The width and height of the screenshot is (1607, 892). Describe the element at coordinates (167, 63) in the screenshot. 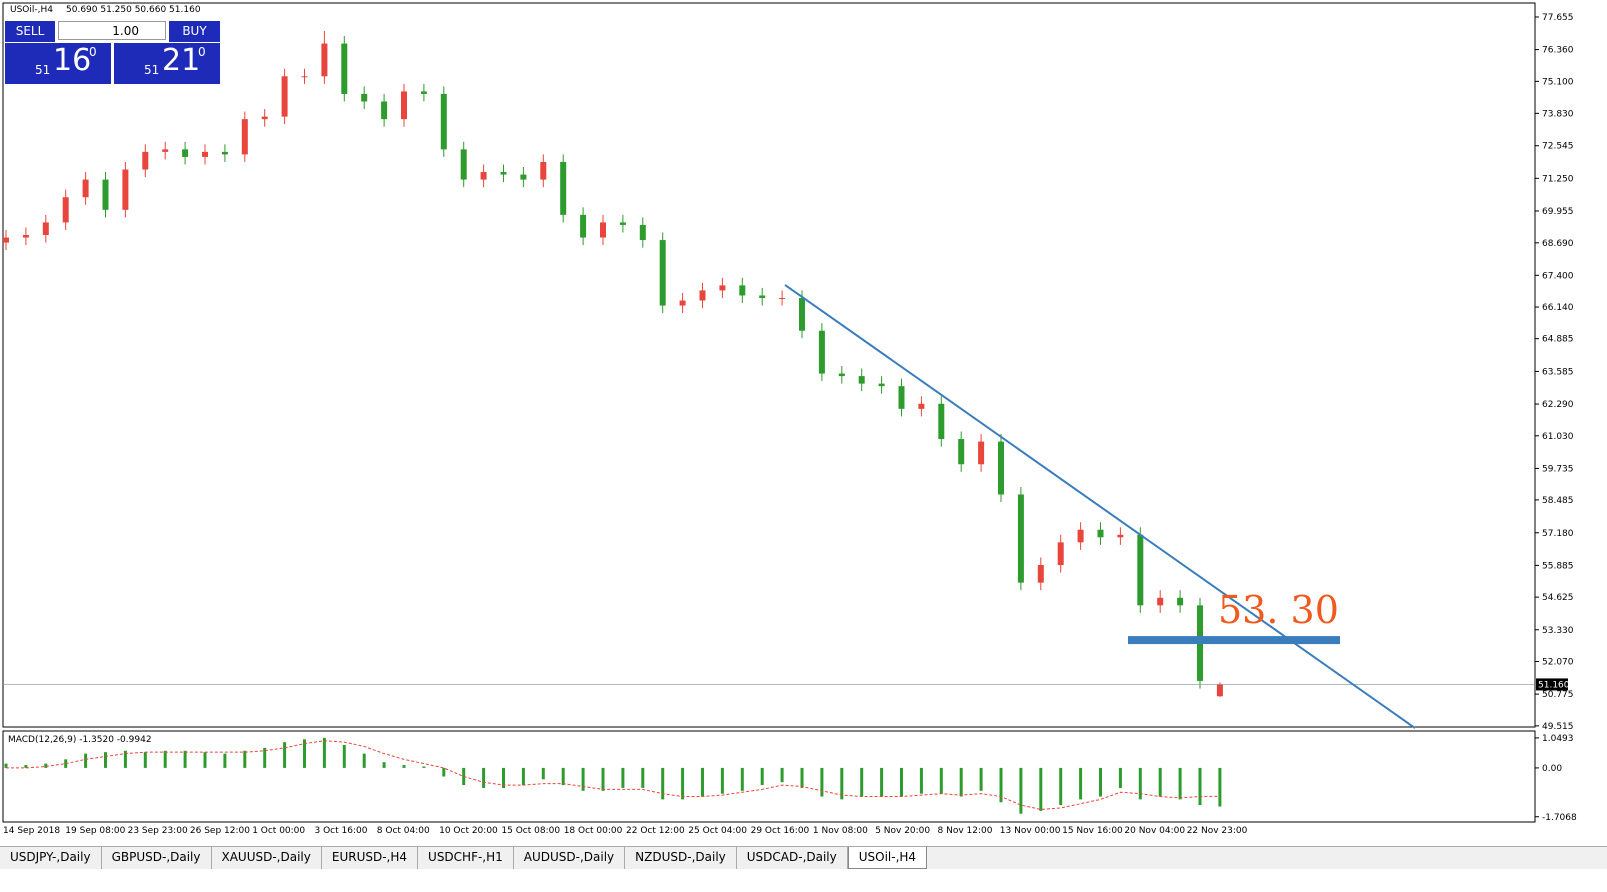

I see `buy-price: 51 21 0` at that location.